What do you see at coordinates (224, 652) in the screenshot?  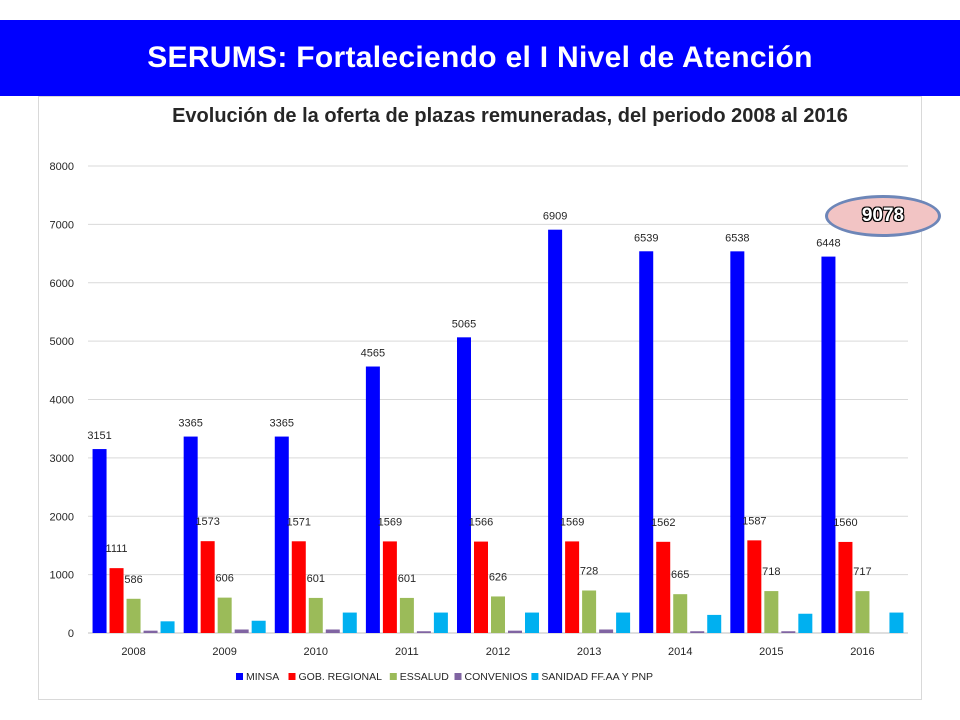 I see `x-tick-label: 2009` at bounding box center [224, 652].